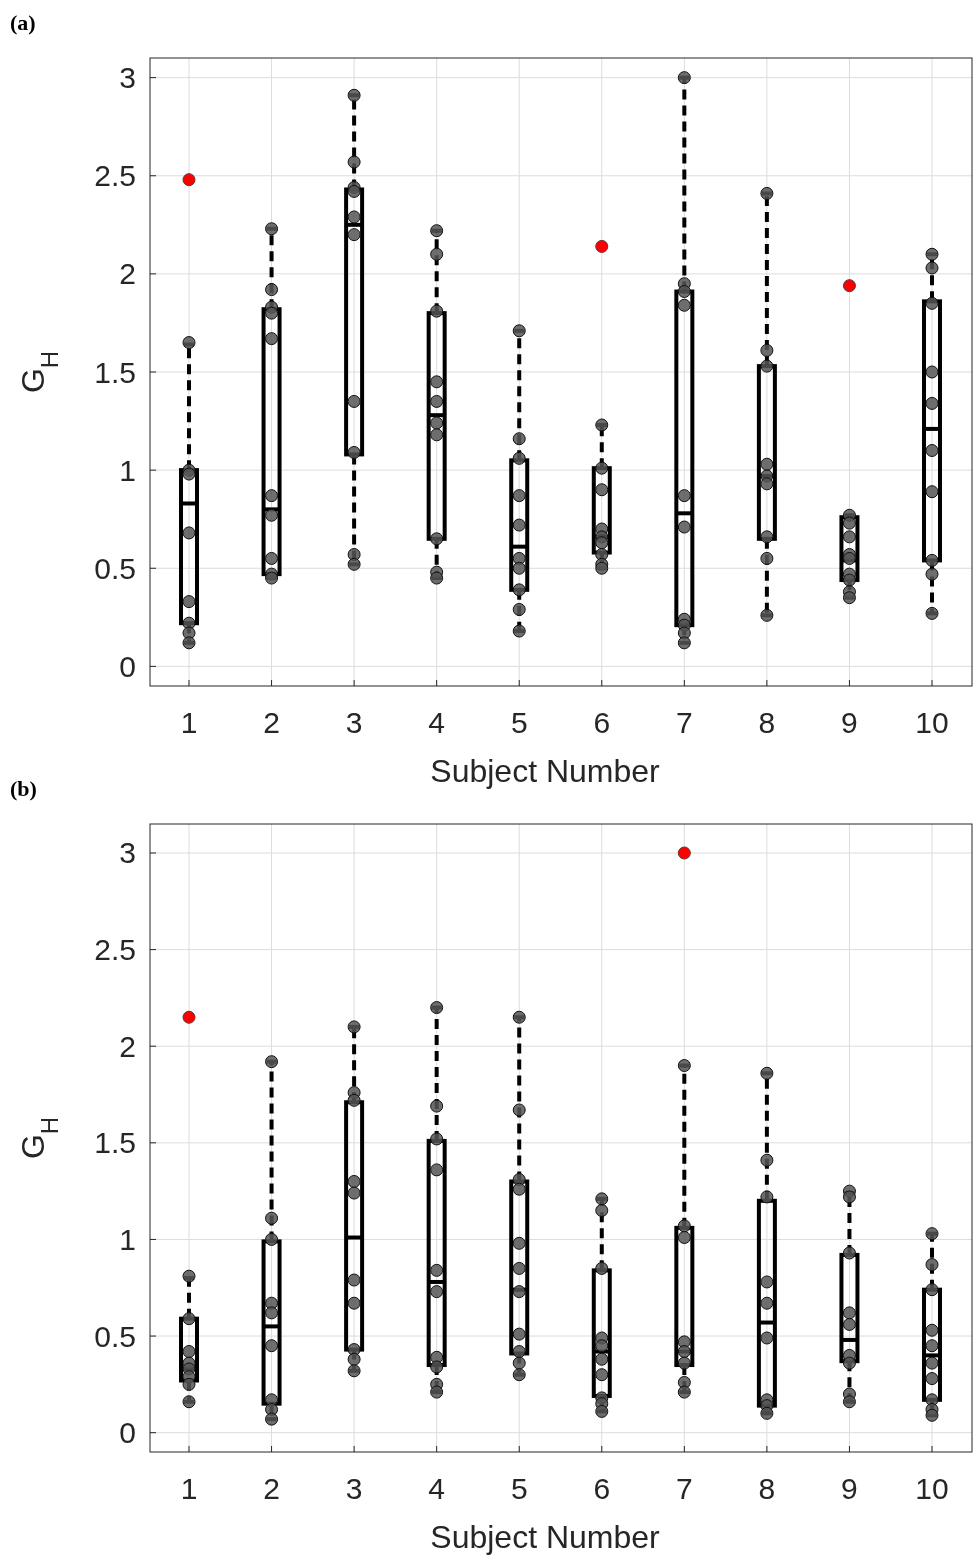 The height and width of the screenshot is (1556, 973). What do you see at coordinates (23, 788) in the screenshot?
I see `chart-title: (b)` at bounding box center [23, 788].